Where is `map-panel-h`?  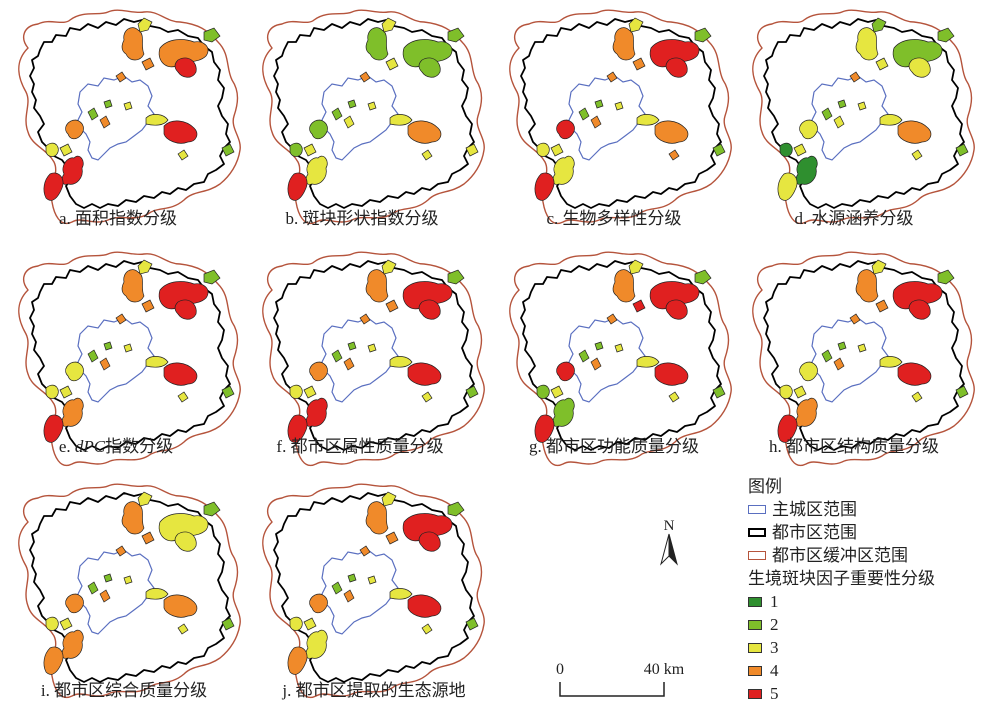 map-panel-h is located at coordinates (863, 359).